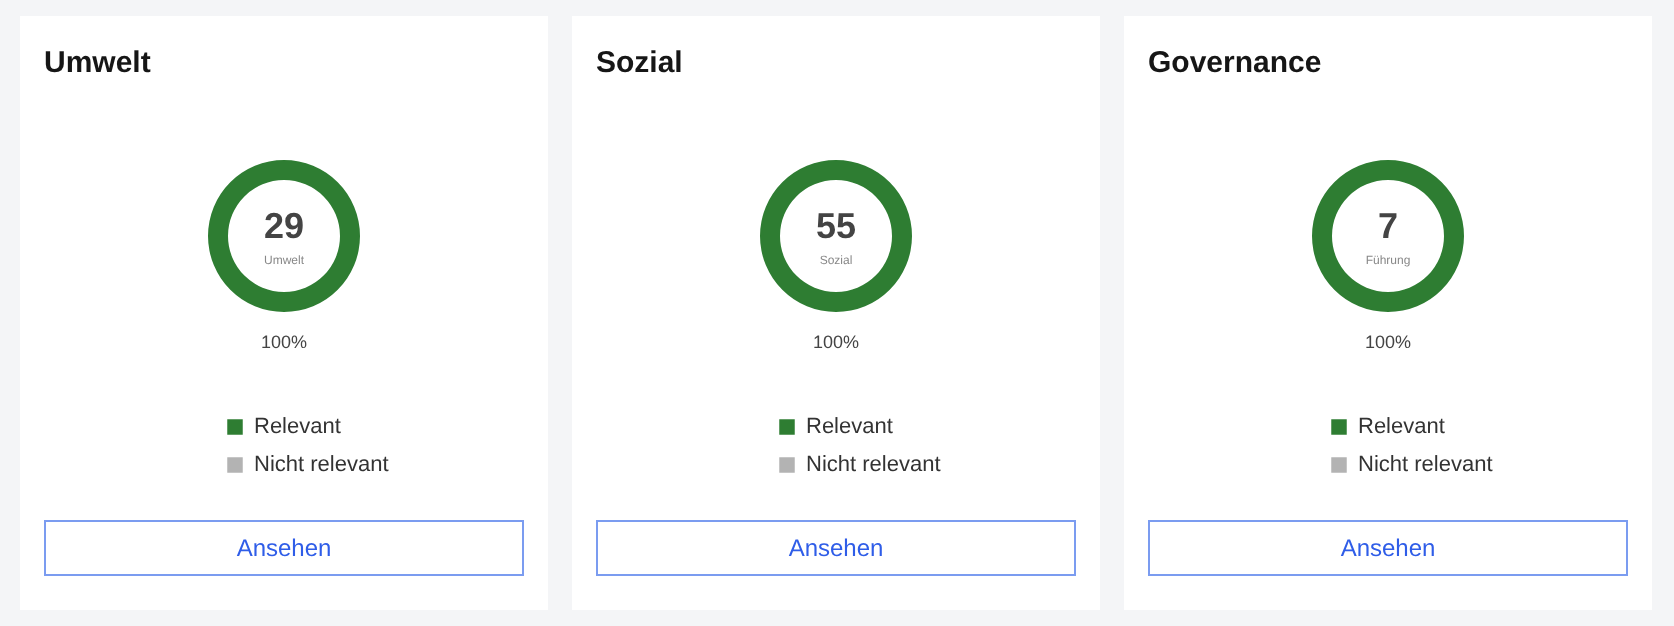  What do you see at coordinates (1235, 63) in the screenshot?
I see `chart-title: Governance` at bounding box center [1235, 63].